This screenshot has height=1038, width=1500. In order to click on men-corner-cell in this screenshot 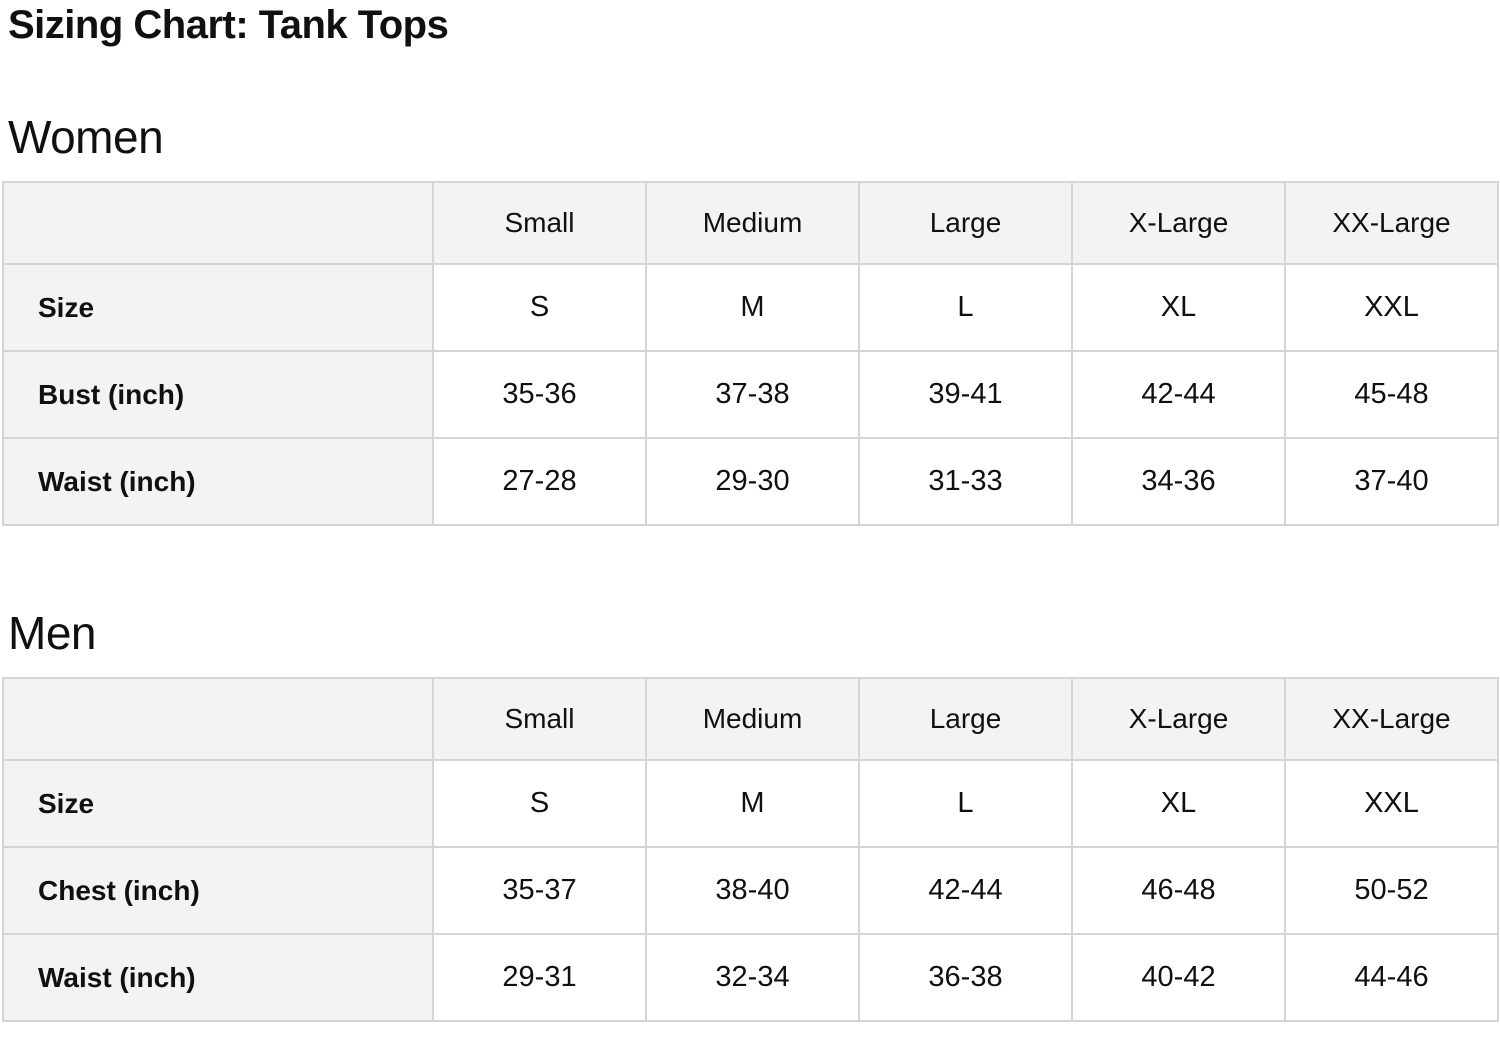, I will do `click(218, 719)`.